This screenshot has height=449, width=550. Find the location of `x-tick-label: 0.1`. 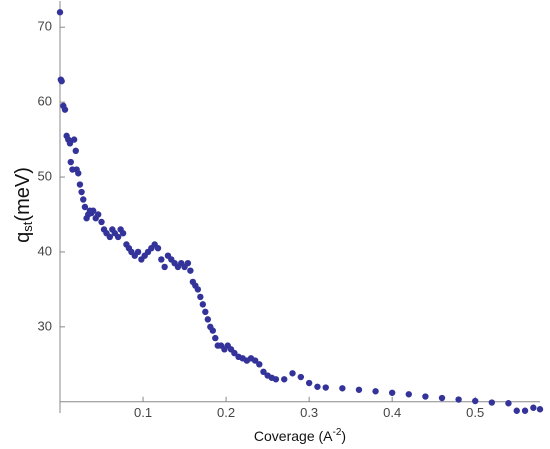

x-tick-label: 0.1 is located at coordinates (143, 412).